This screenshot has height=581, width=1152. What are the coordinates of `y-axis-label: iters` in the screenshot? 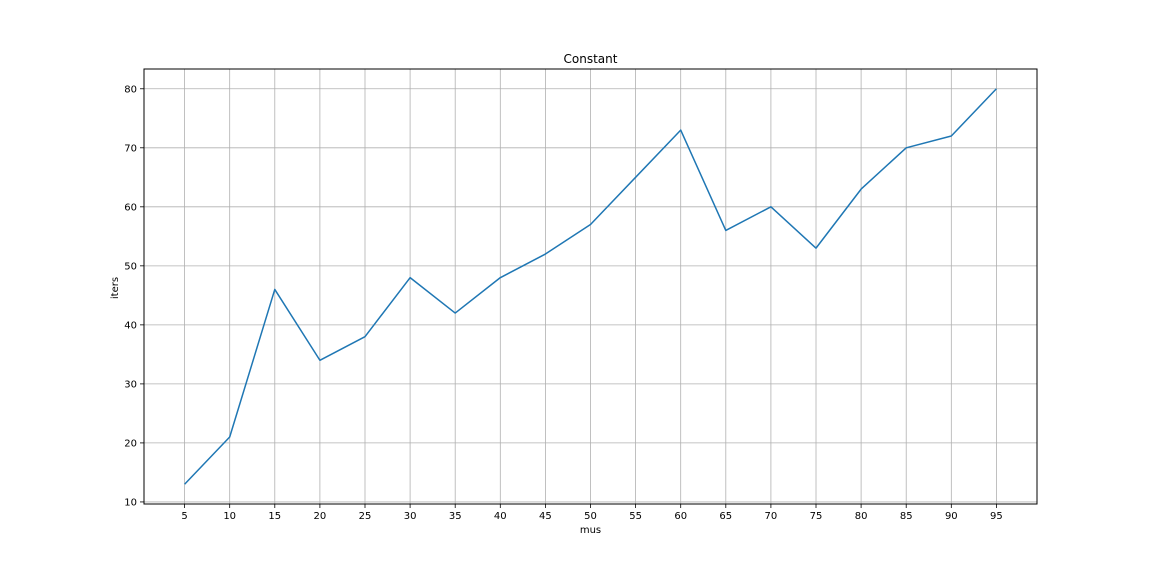 It's located at (115, 288).